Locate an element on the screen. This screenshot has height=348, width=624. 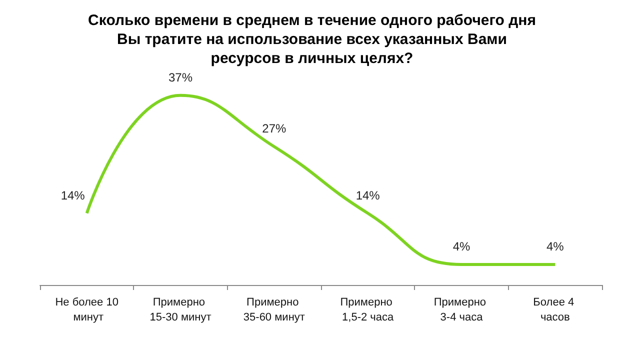
x-tick-label: Примерно 15-30 минут is located at coordinates (181, 310).